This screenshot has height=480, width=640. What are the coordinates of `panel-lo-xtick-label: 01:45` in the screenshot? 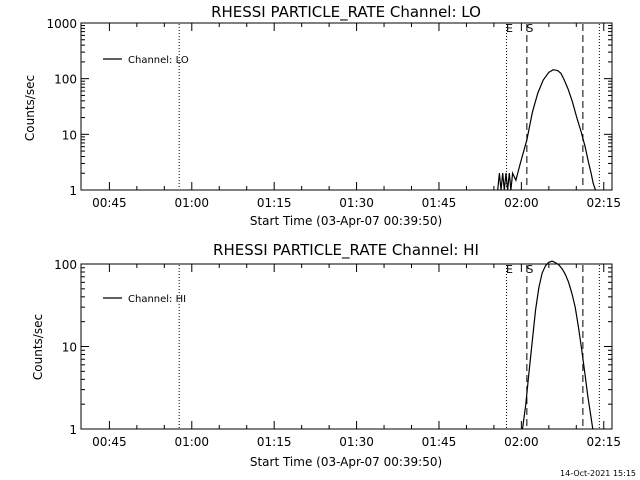 It's located at (439, 203).